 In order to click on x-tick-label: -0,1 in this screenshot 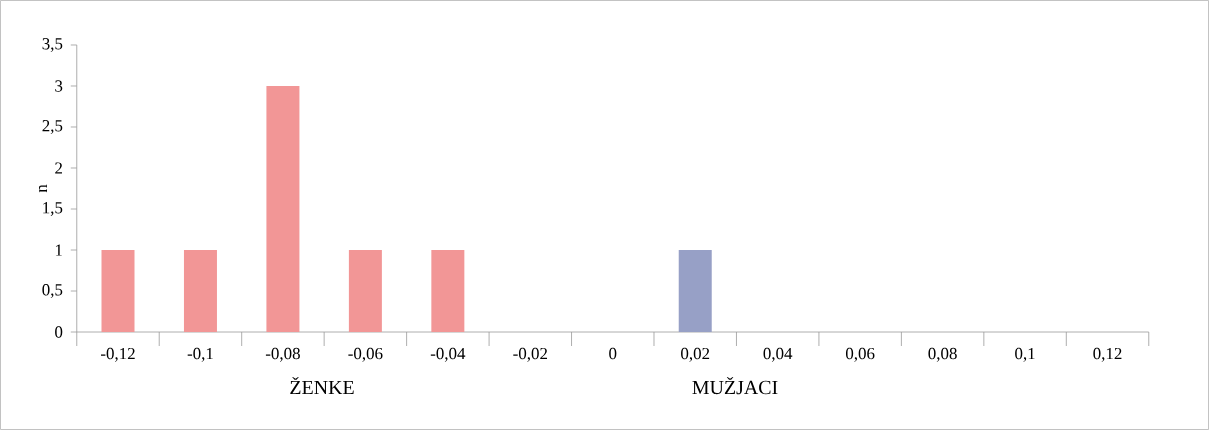, I will do `click(200, 354)`.